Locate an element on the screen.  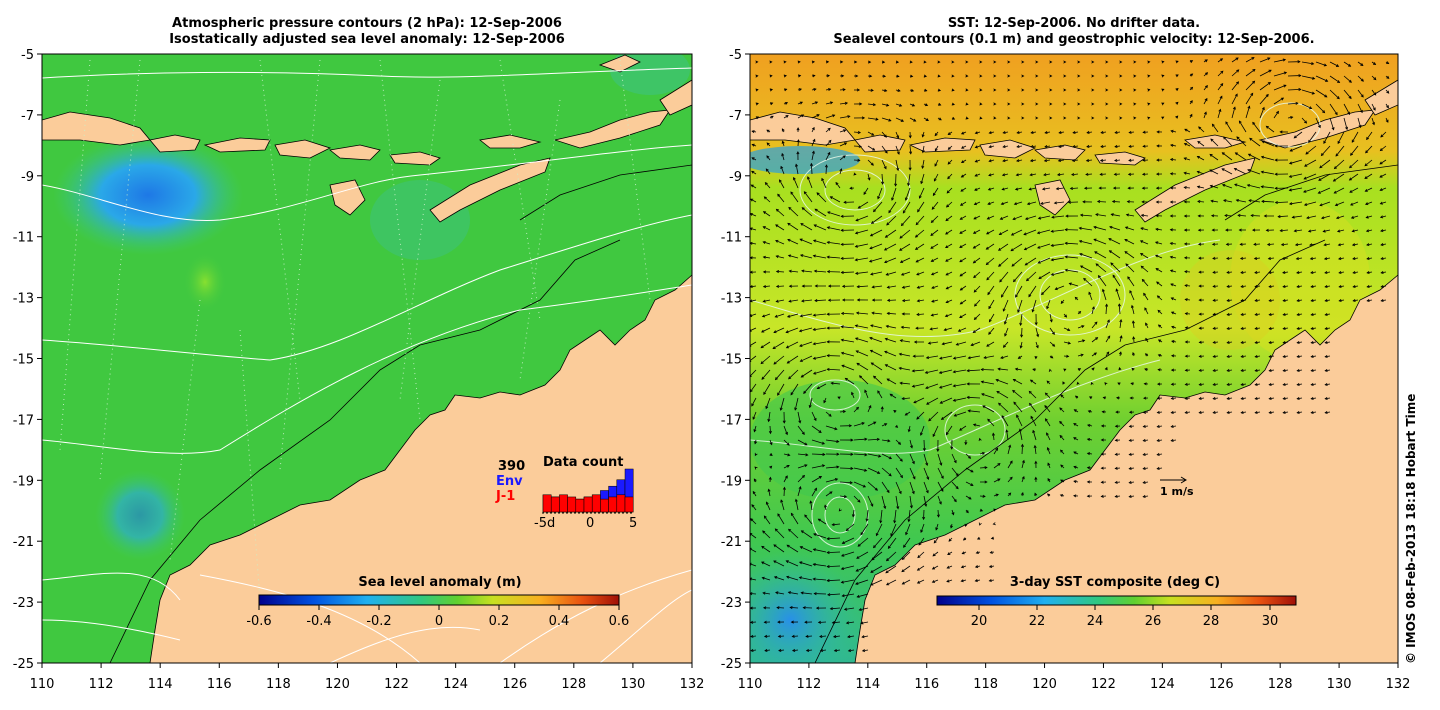
left-y-tick-label: -5 is located at coordinates (27, 55).